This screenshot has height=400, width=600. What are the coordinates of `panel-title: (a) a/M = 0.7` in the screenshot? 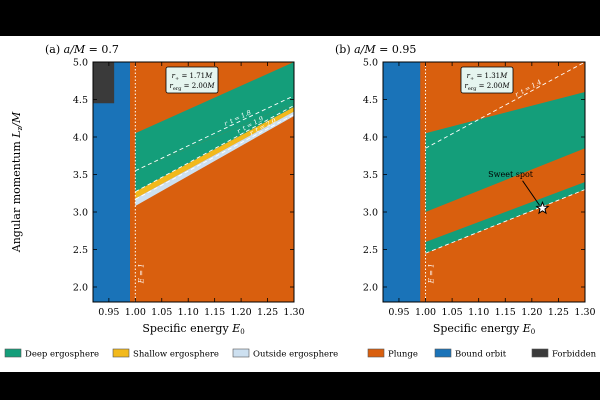 It's located at (82, 49).